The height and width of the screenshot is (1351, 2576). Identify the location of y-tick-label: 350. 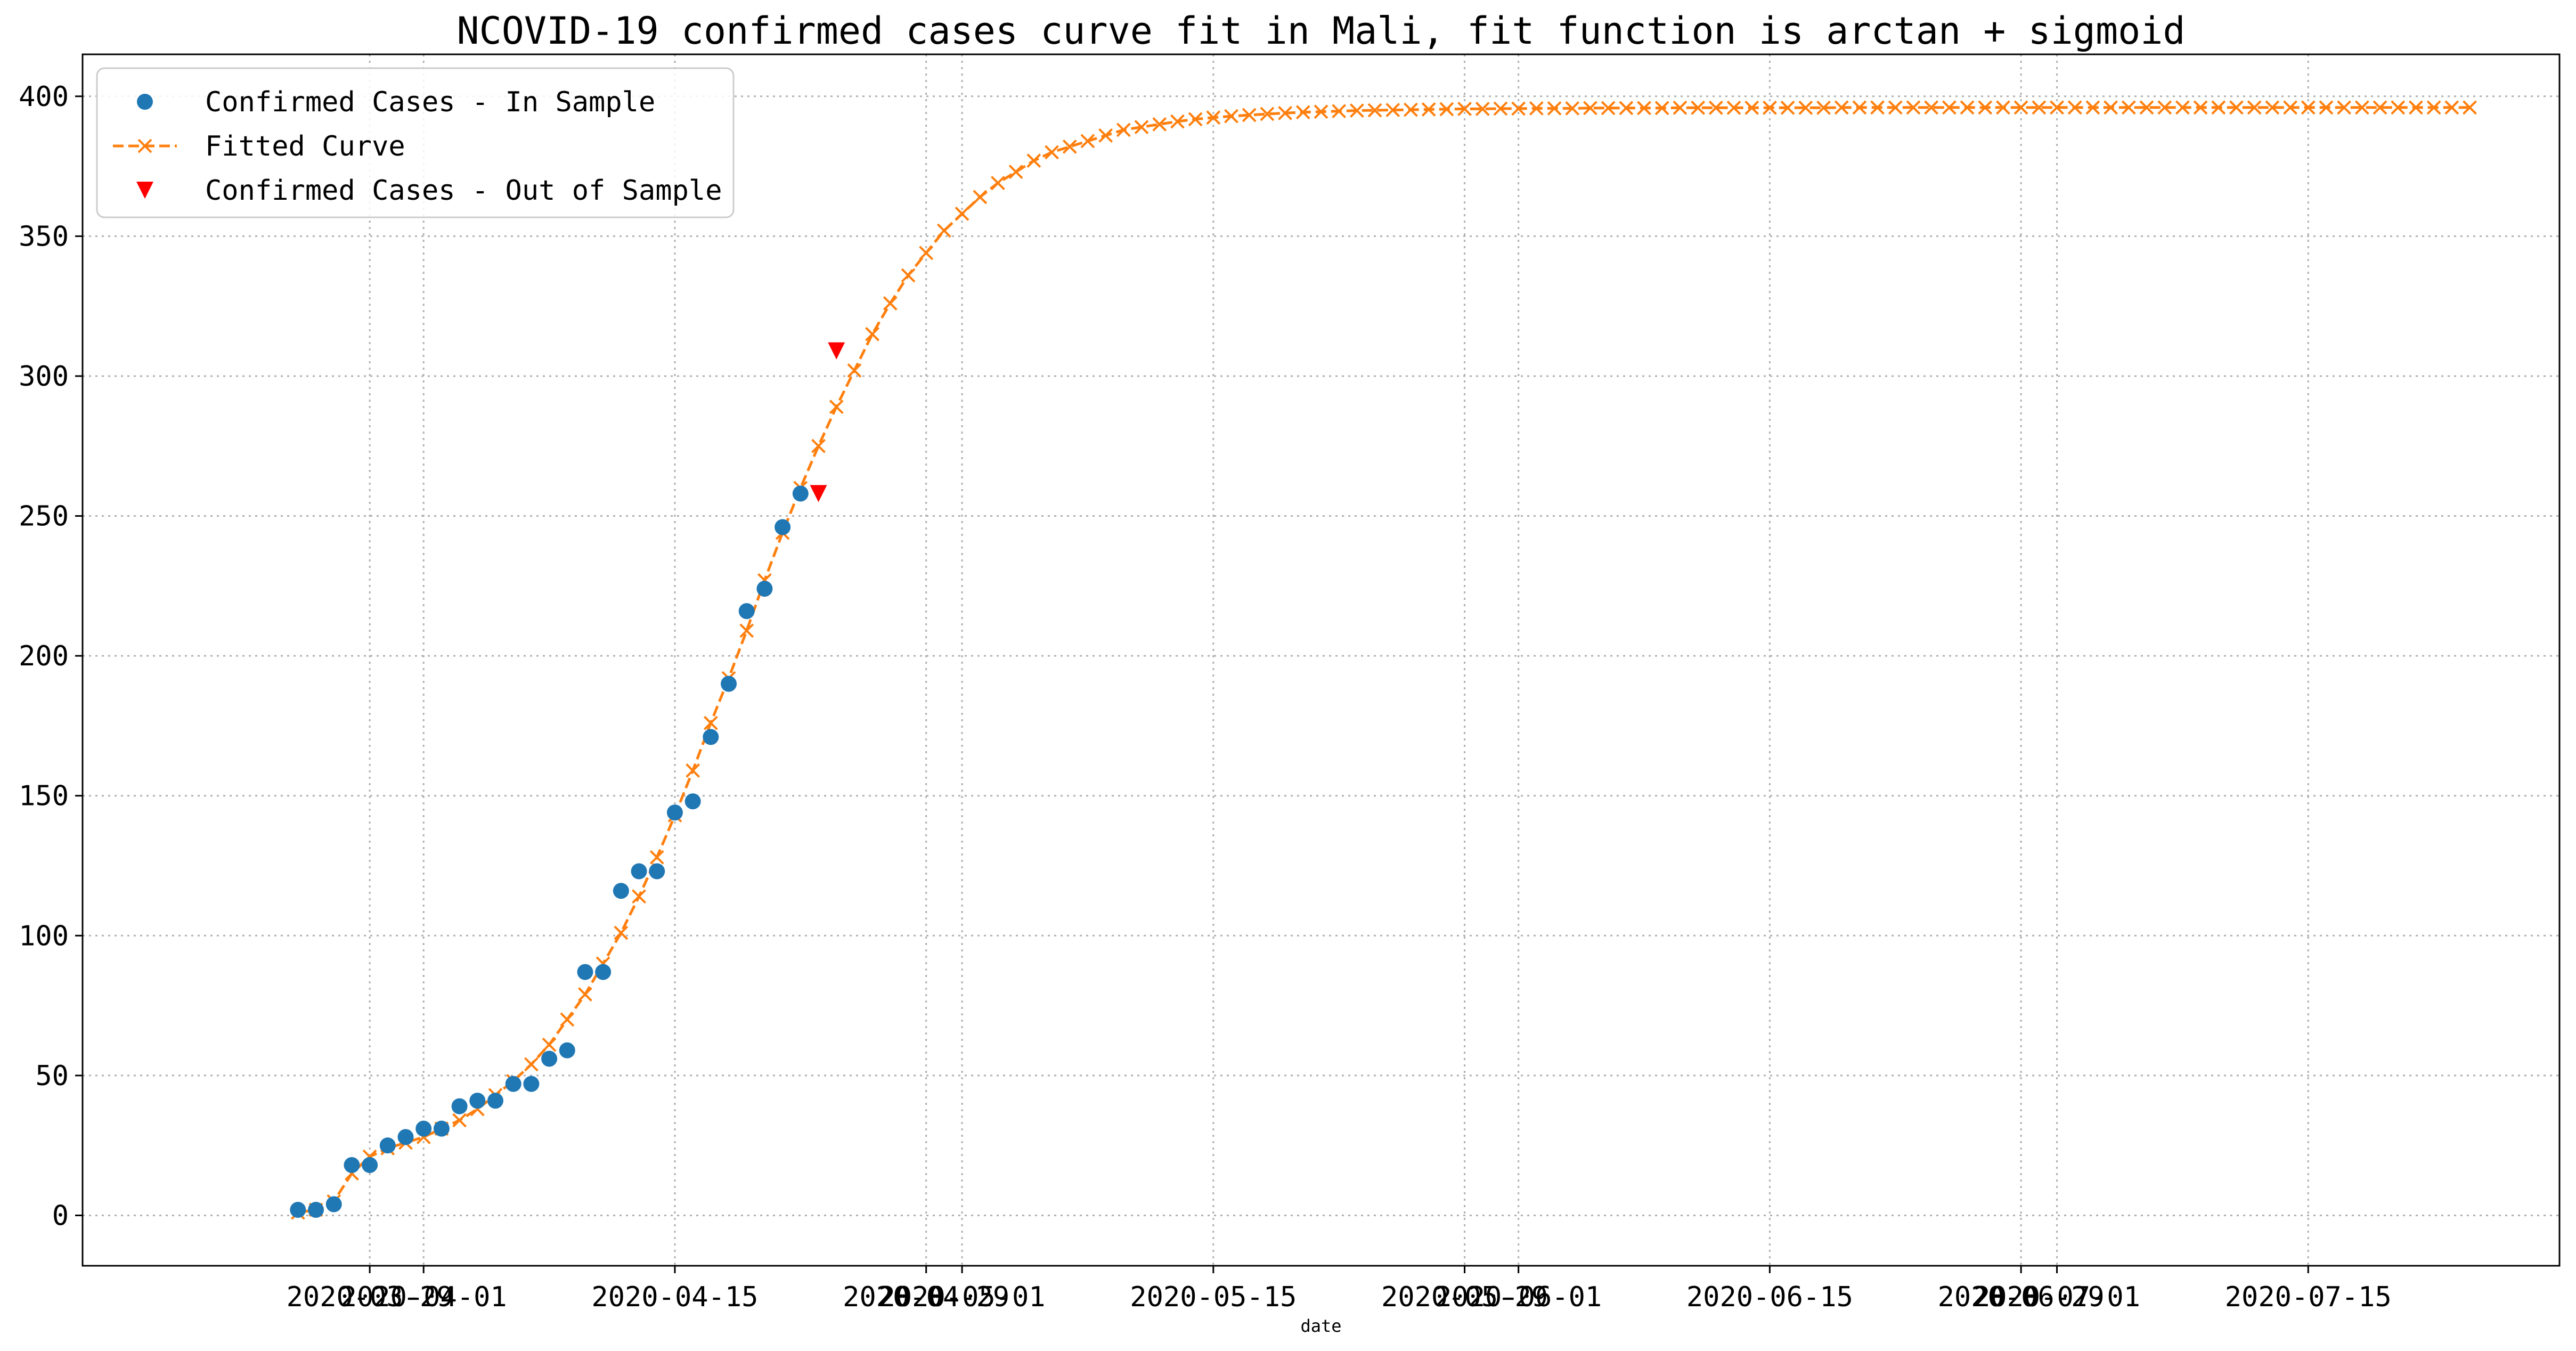
(44, 237).